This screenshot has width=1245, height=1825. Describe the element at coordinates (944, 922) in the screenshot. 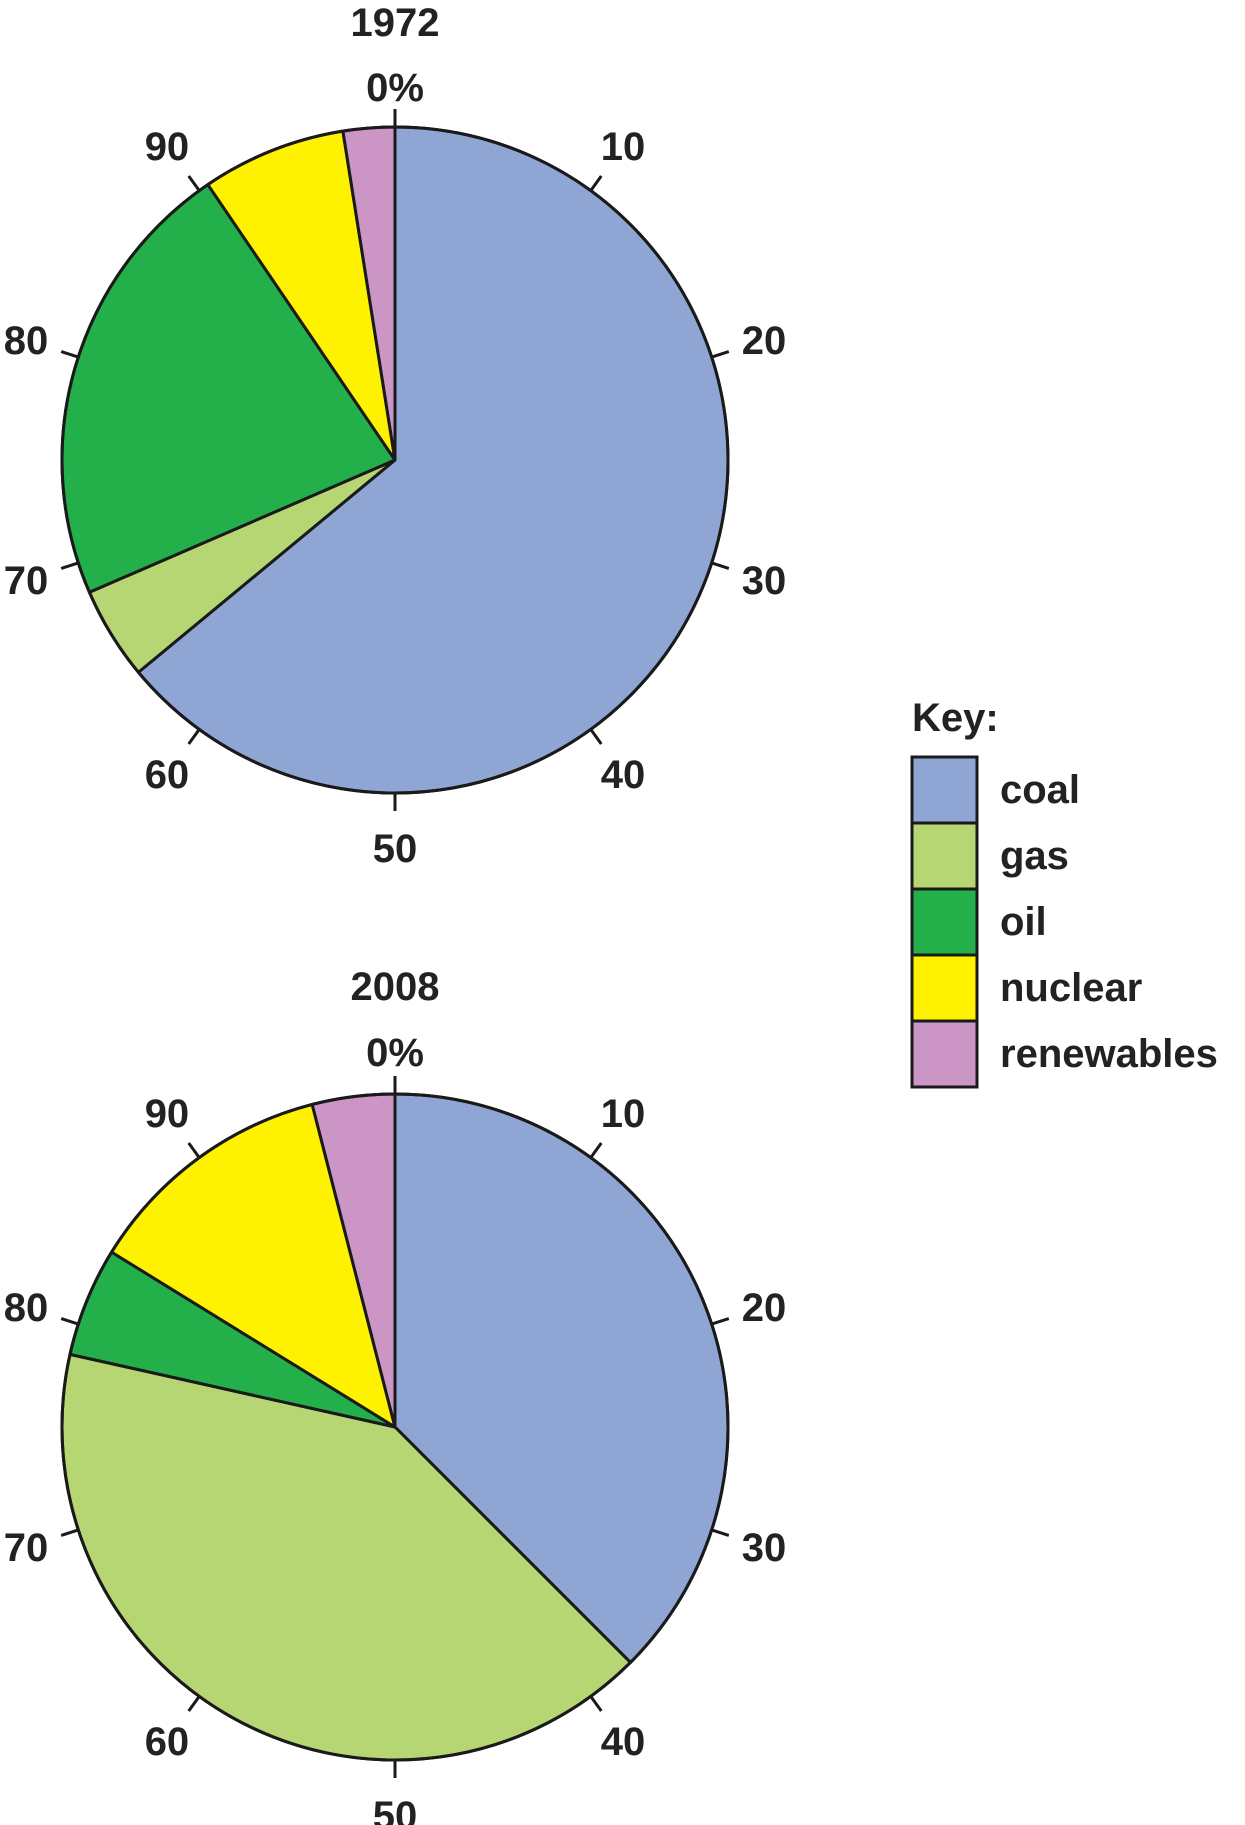

I see `legend-swatch-oil` at that location.